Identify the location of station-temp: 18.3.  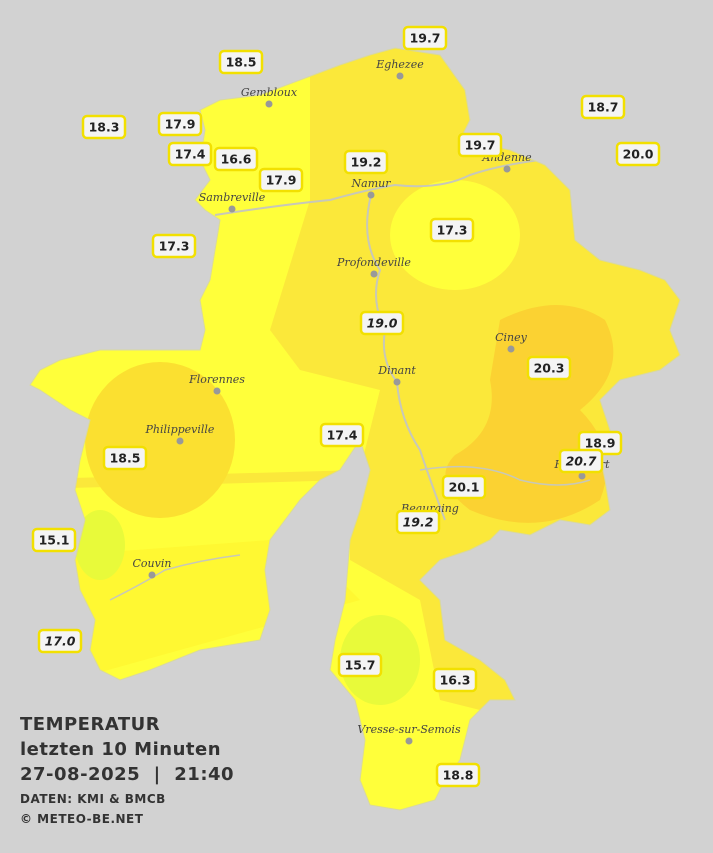
(104, 127).